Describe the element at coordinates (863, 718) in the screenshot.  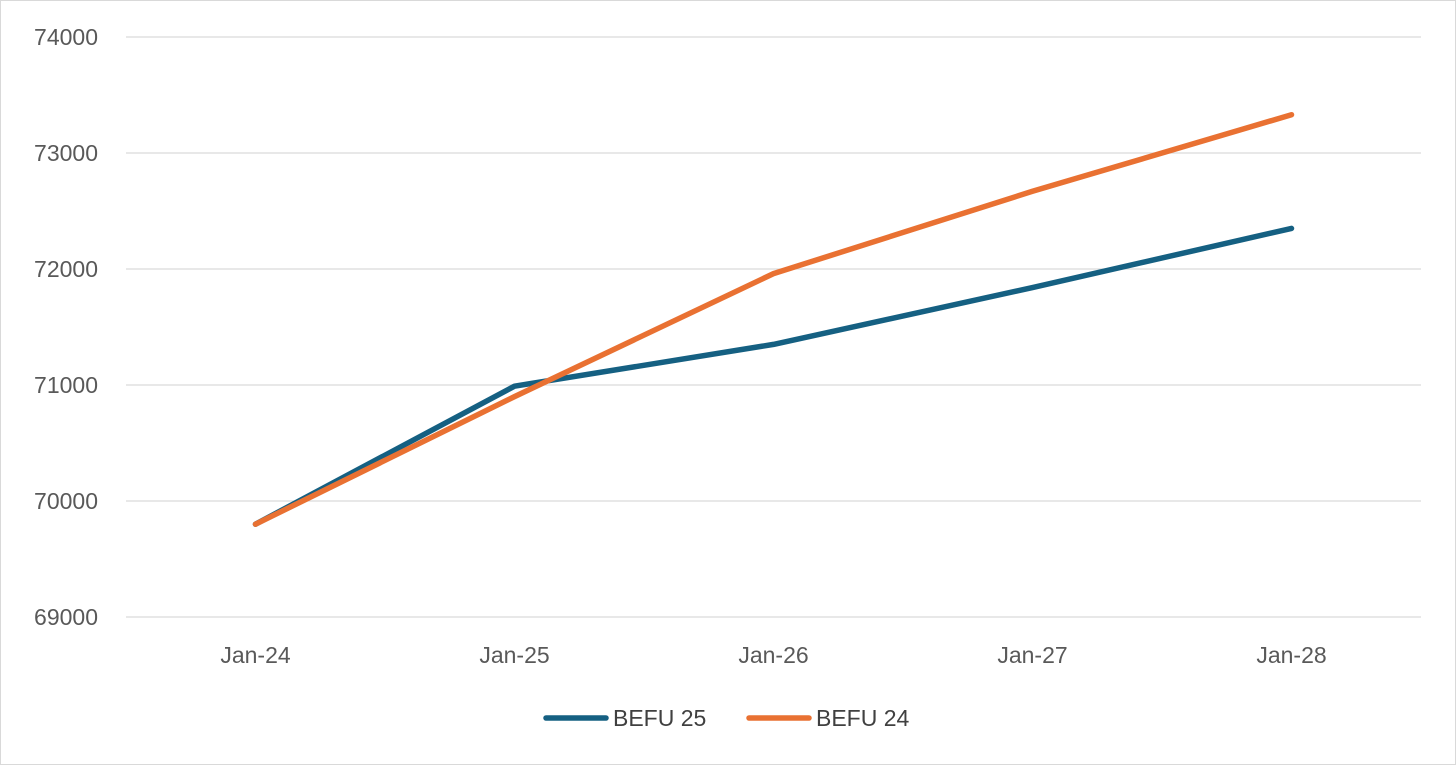
I see `legend-label: BEFU 24` at that location.